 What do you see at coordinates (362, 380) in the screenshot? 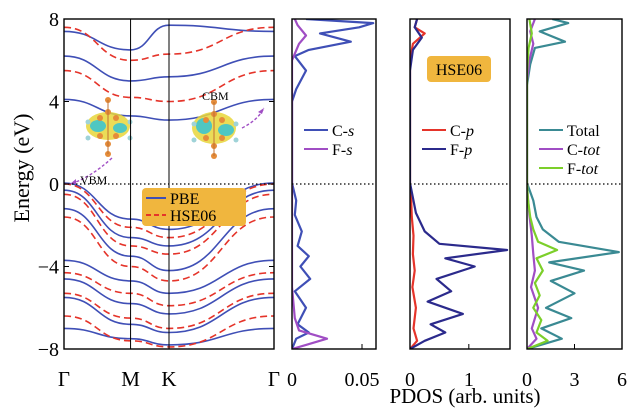
I see `xtick-label: 0.05` at bounding box center [362, 380].